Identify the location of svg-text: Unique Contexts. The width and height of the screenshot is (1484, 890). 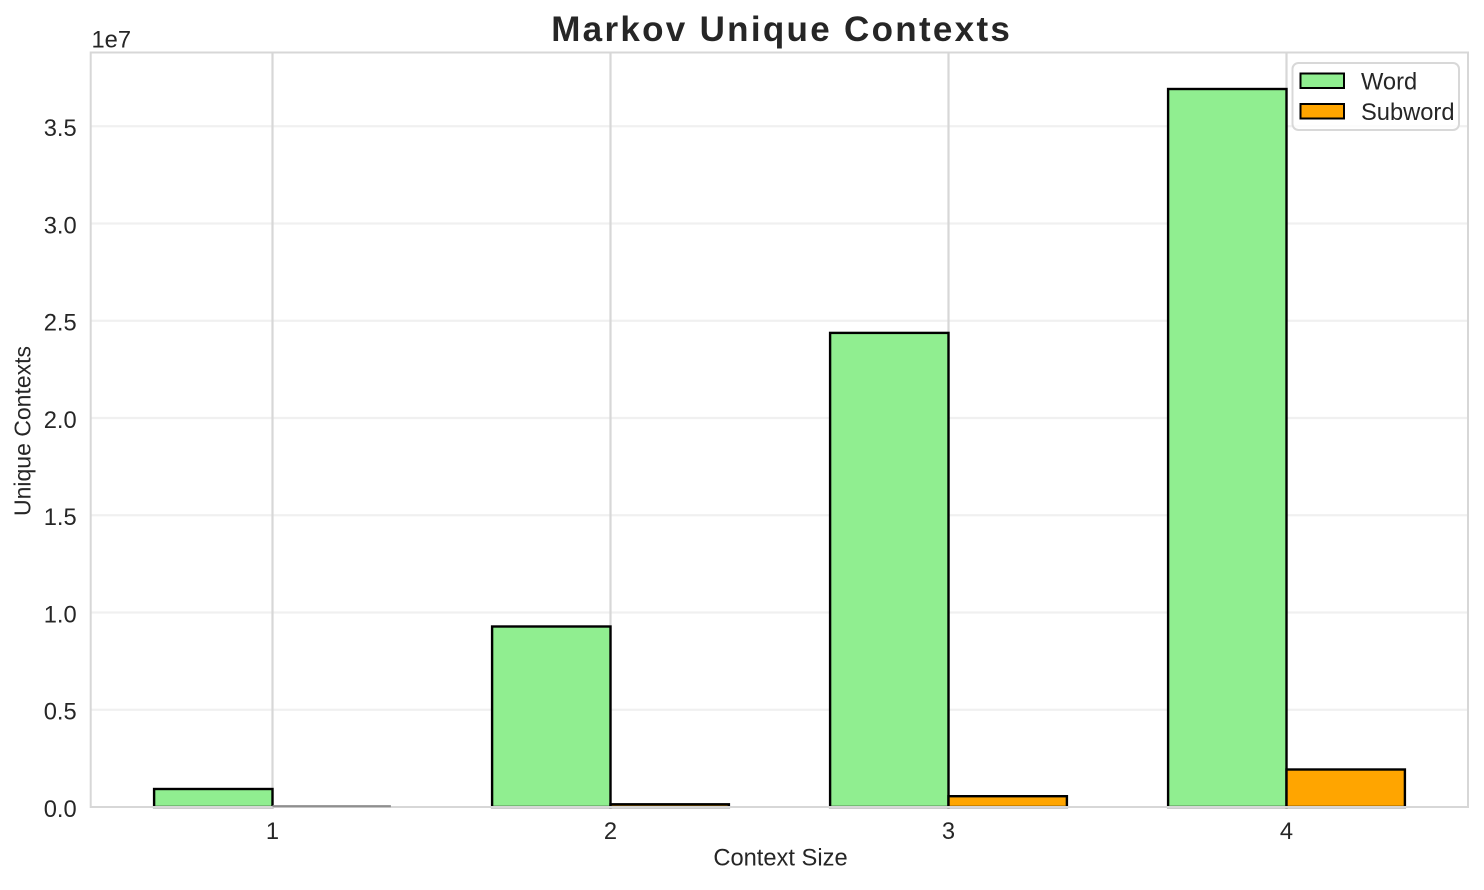
(23, 431).